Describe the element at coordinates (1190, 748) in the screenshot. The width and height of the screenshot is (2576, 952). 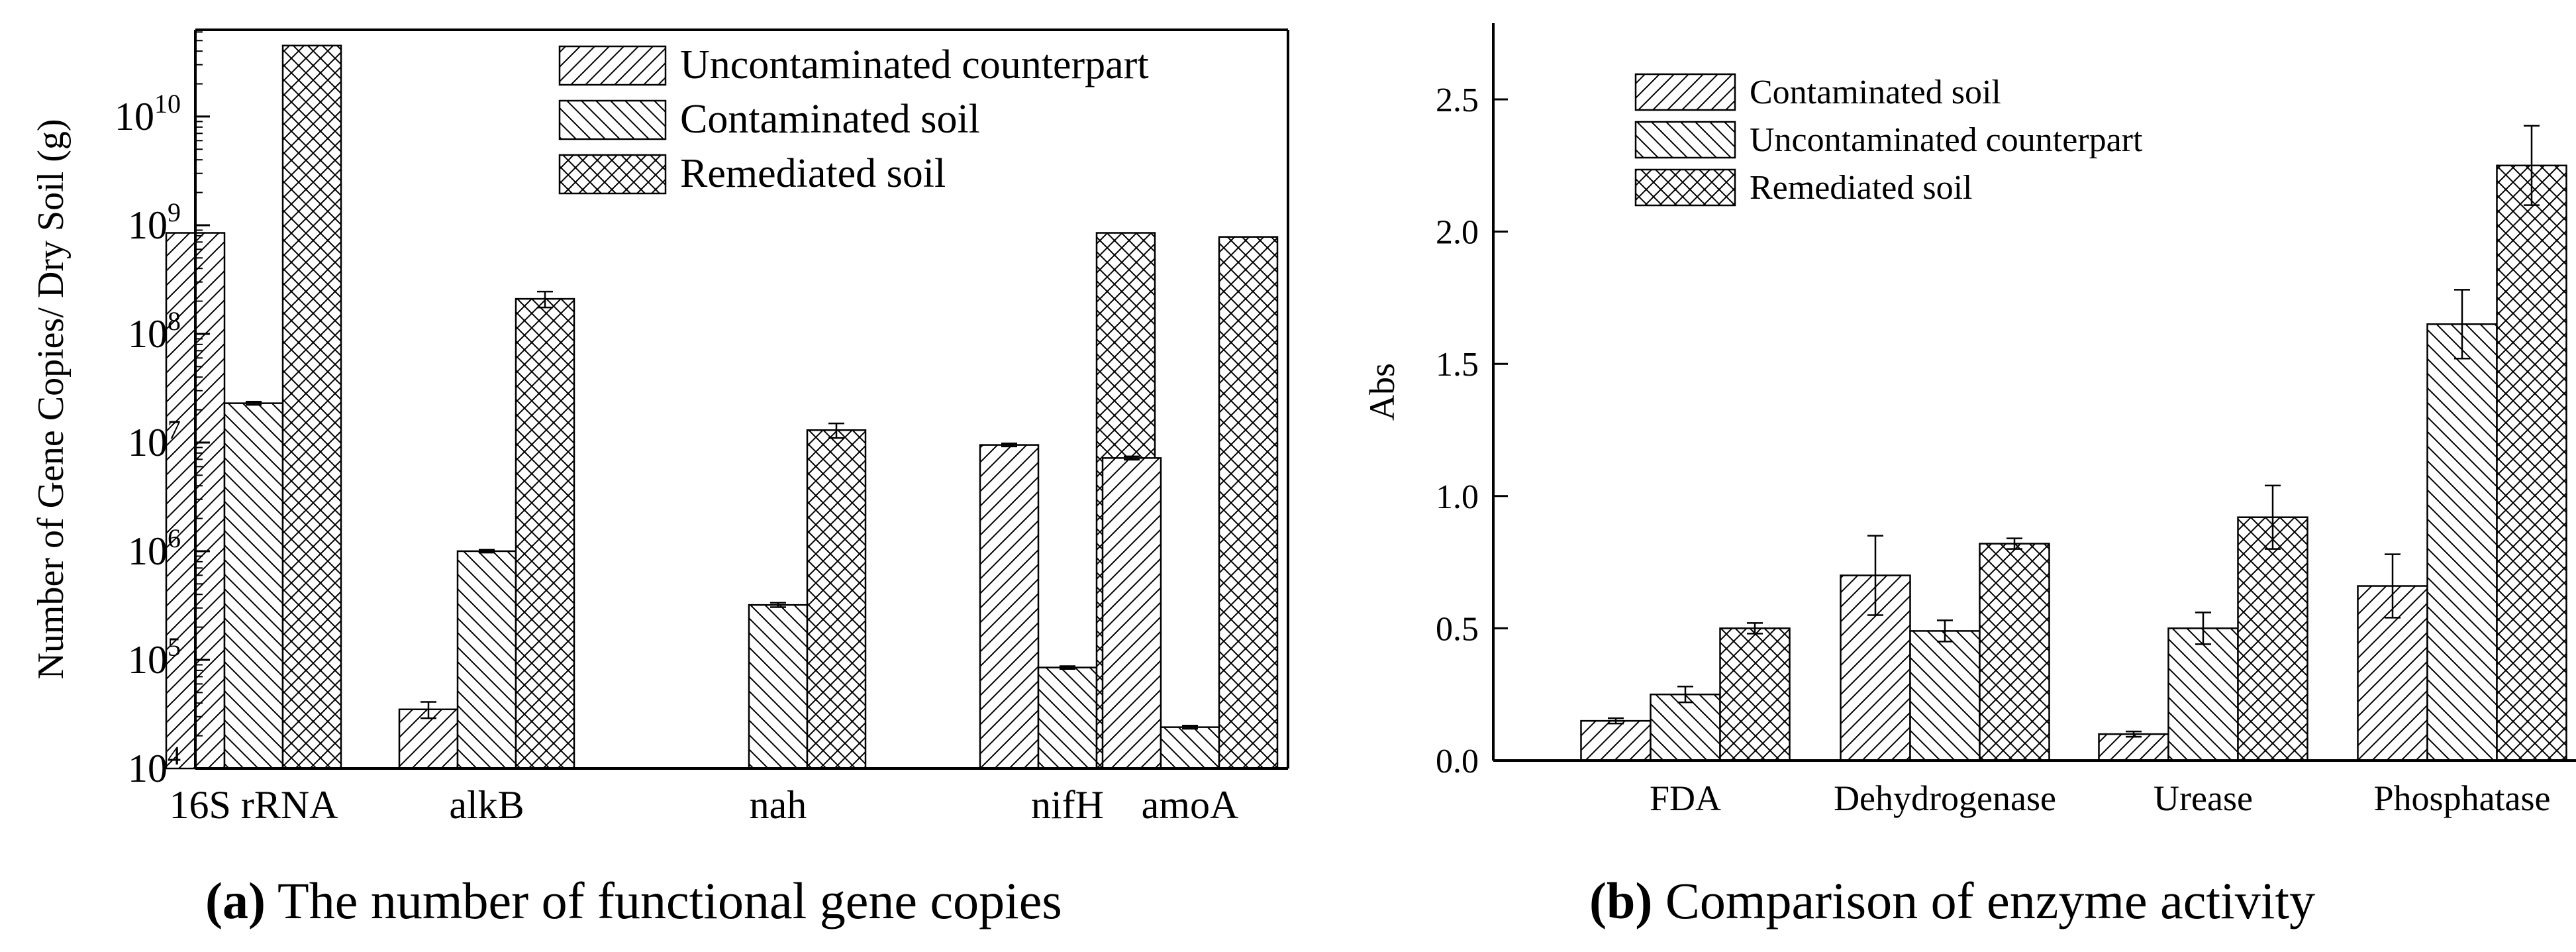
I see `bar-amoa-contaminated-soil` at that location.